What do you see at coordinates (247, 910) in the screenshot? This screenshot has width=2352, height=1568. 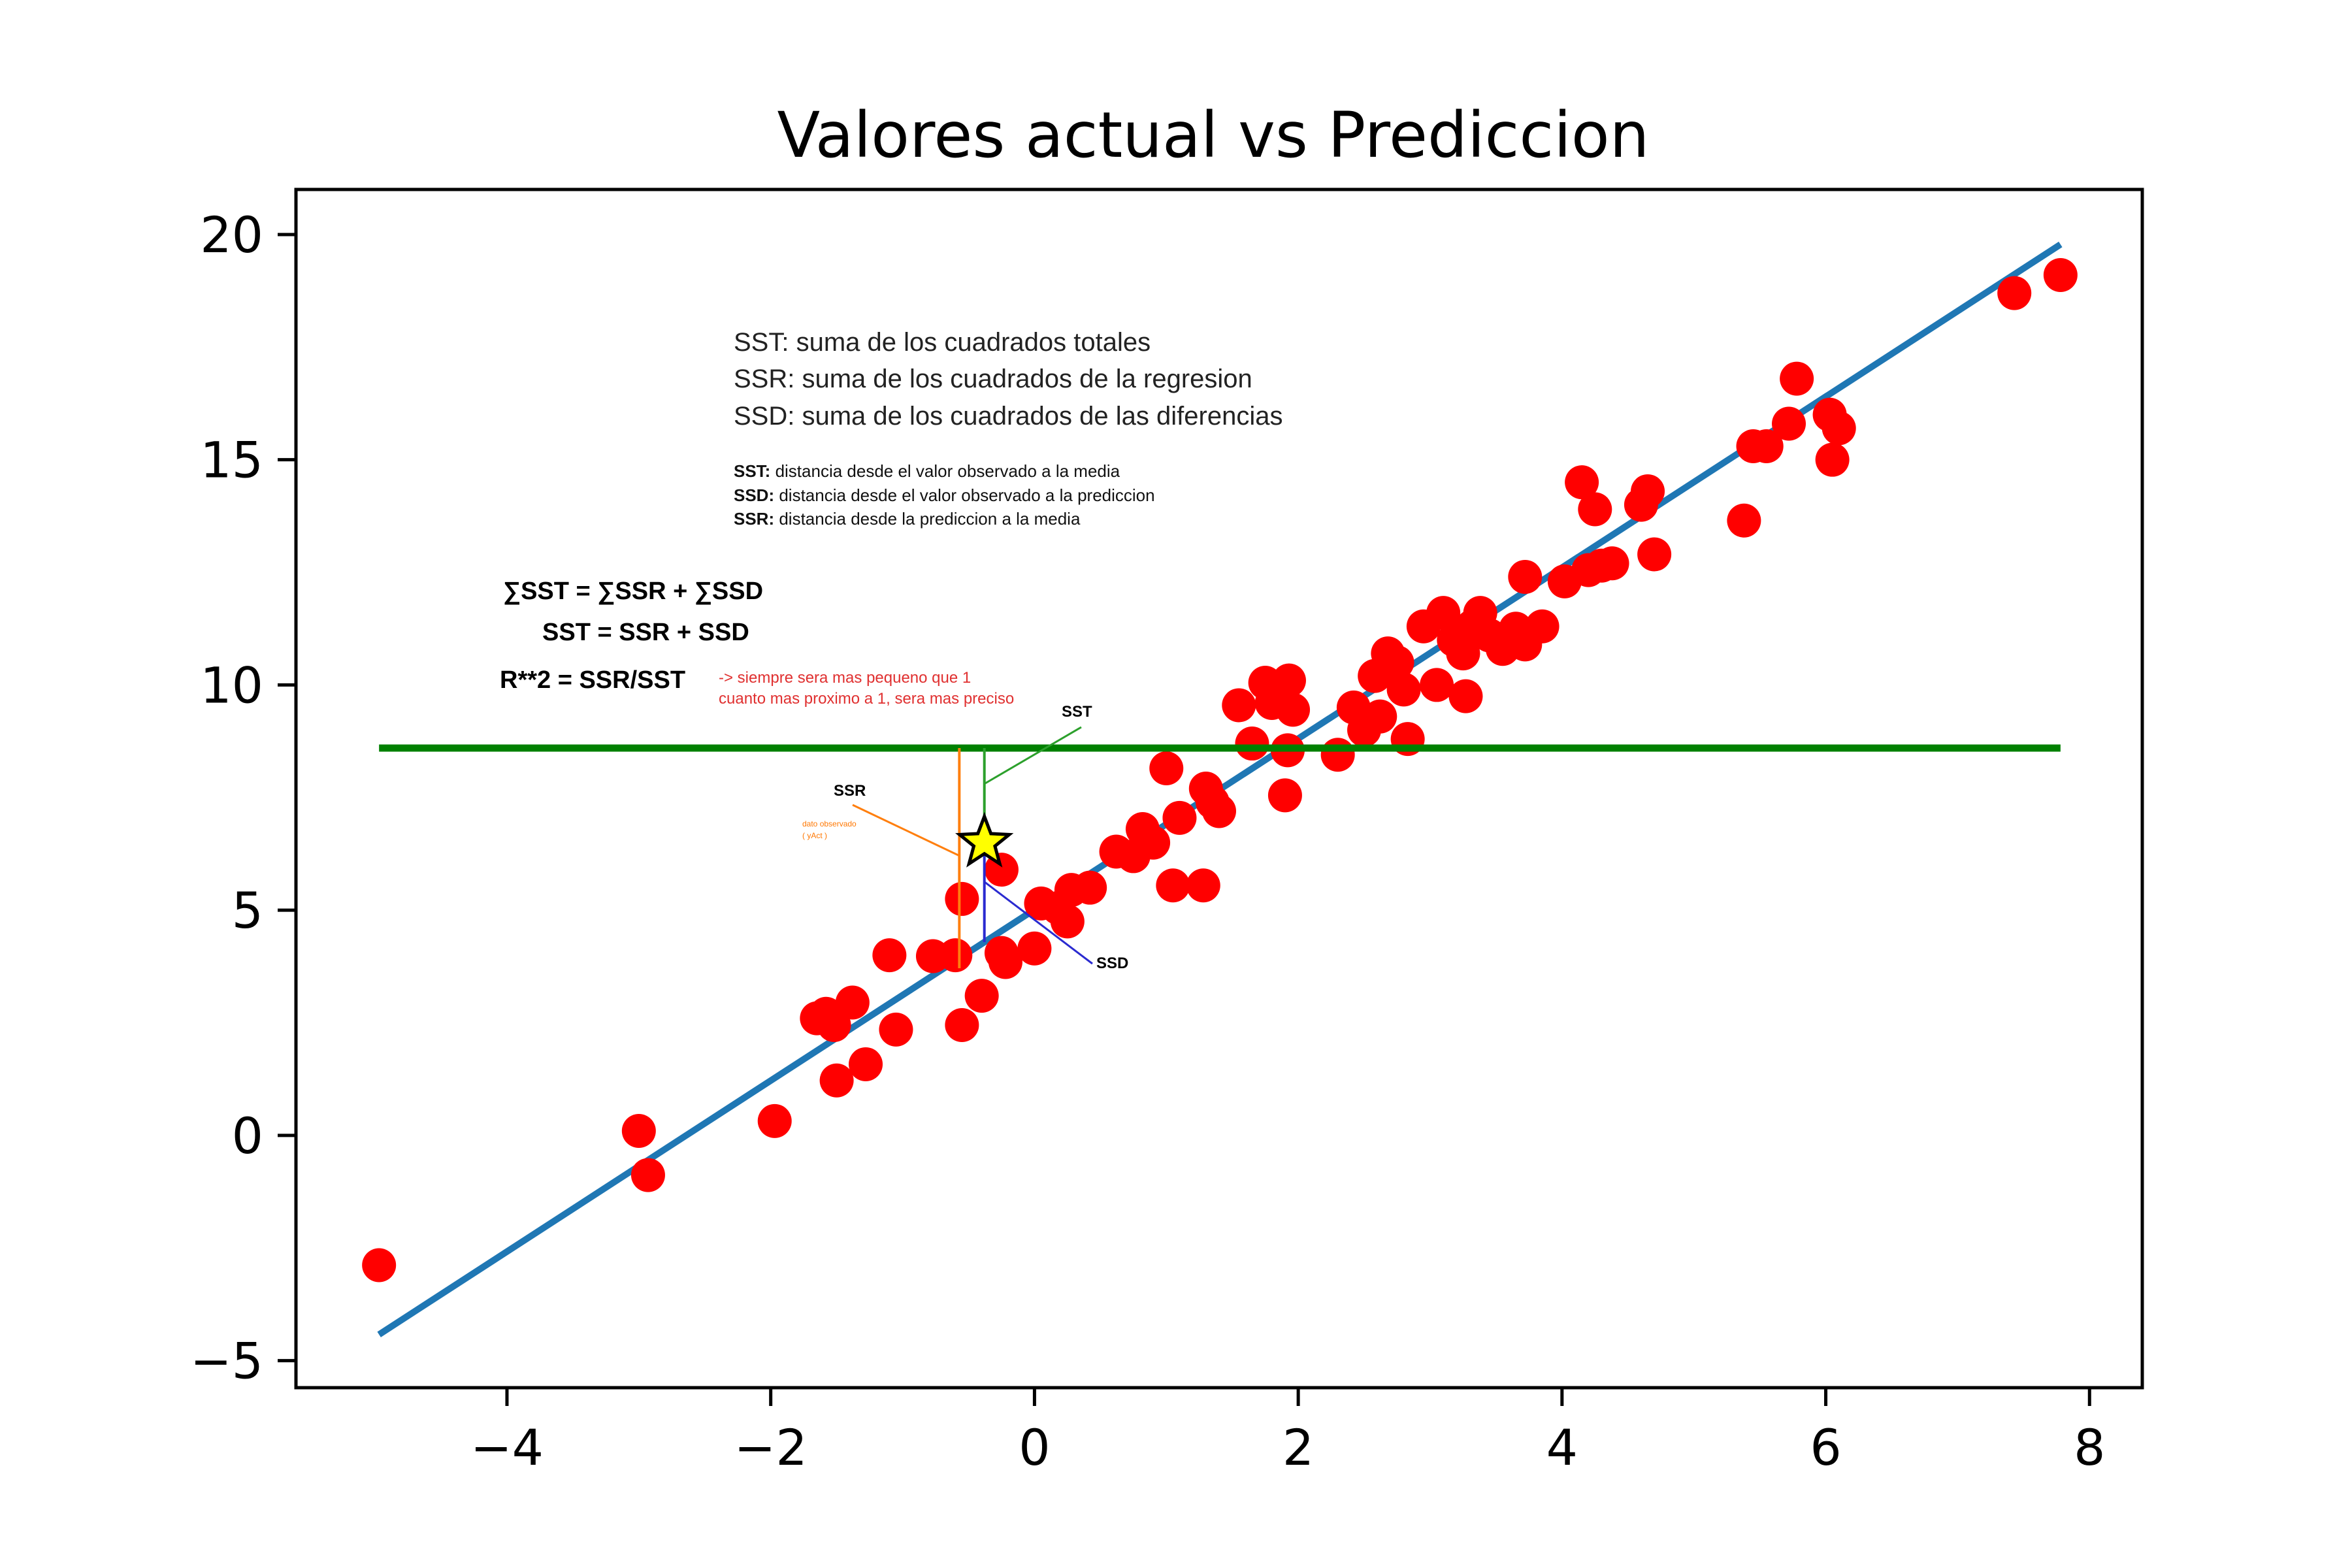 I see `y-tick-label: 5` at bounding box center [247, 910].